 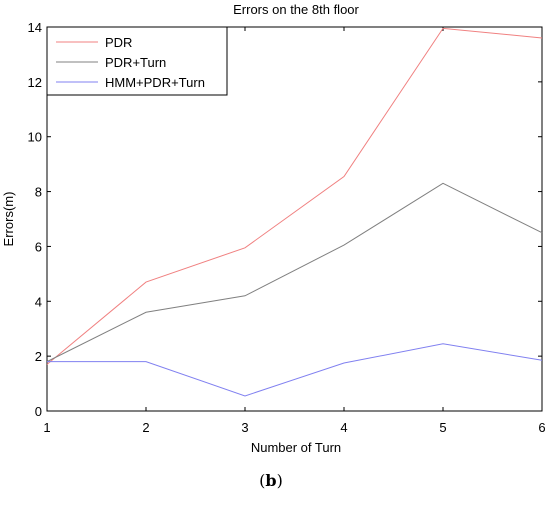 What do you see at coordinates (35, 137) in the screenshot?
I see `y-tick-label: 10` at bounding box center [35, 137].